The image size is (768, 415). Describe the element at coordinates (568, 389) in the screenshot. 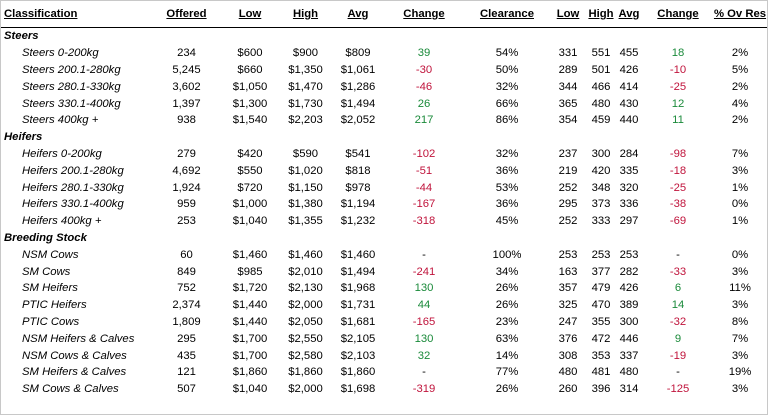

I see `cell-low-cents: 260` at that location.